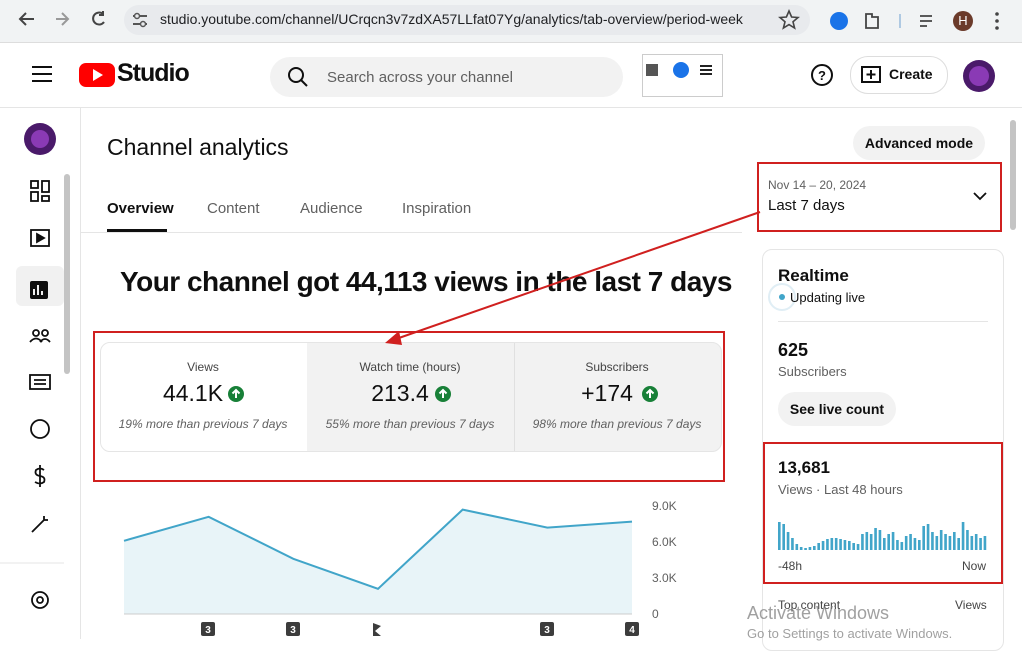  Describe the element at coordinates (331, 208) in the screenshot. I see `tab: Audience` at that location.